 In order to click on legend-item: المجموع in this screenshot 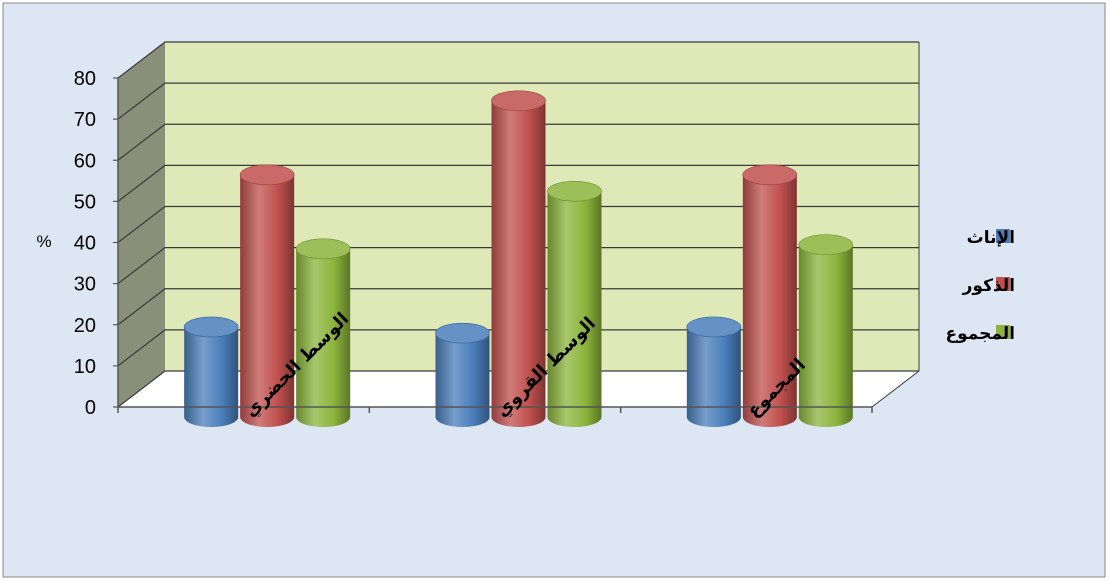, I will do `click(980, 334)`.